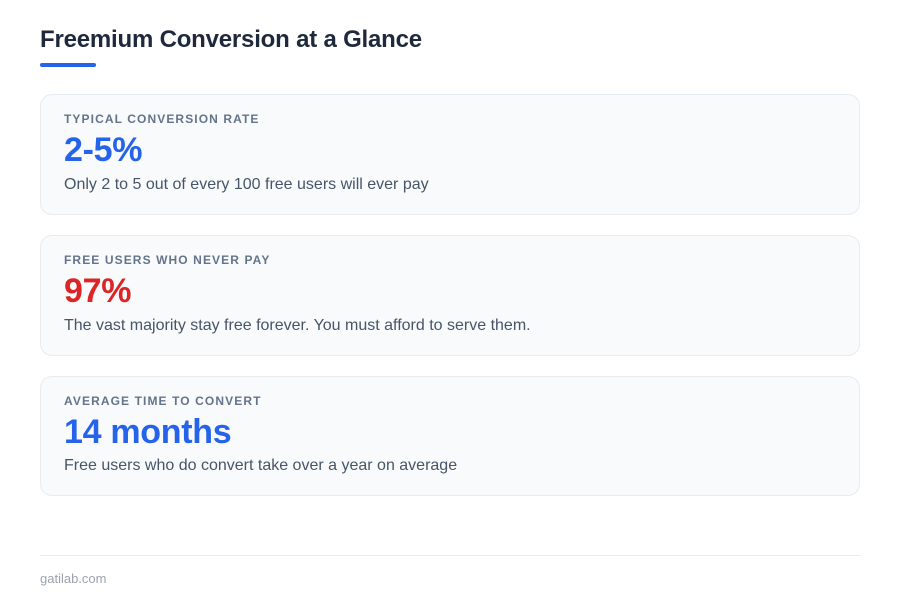 This screenshot has height=600, width=900. I want to click on stat-value: 14 months, so click(148, 431).